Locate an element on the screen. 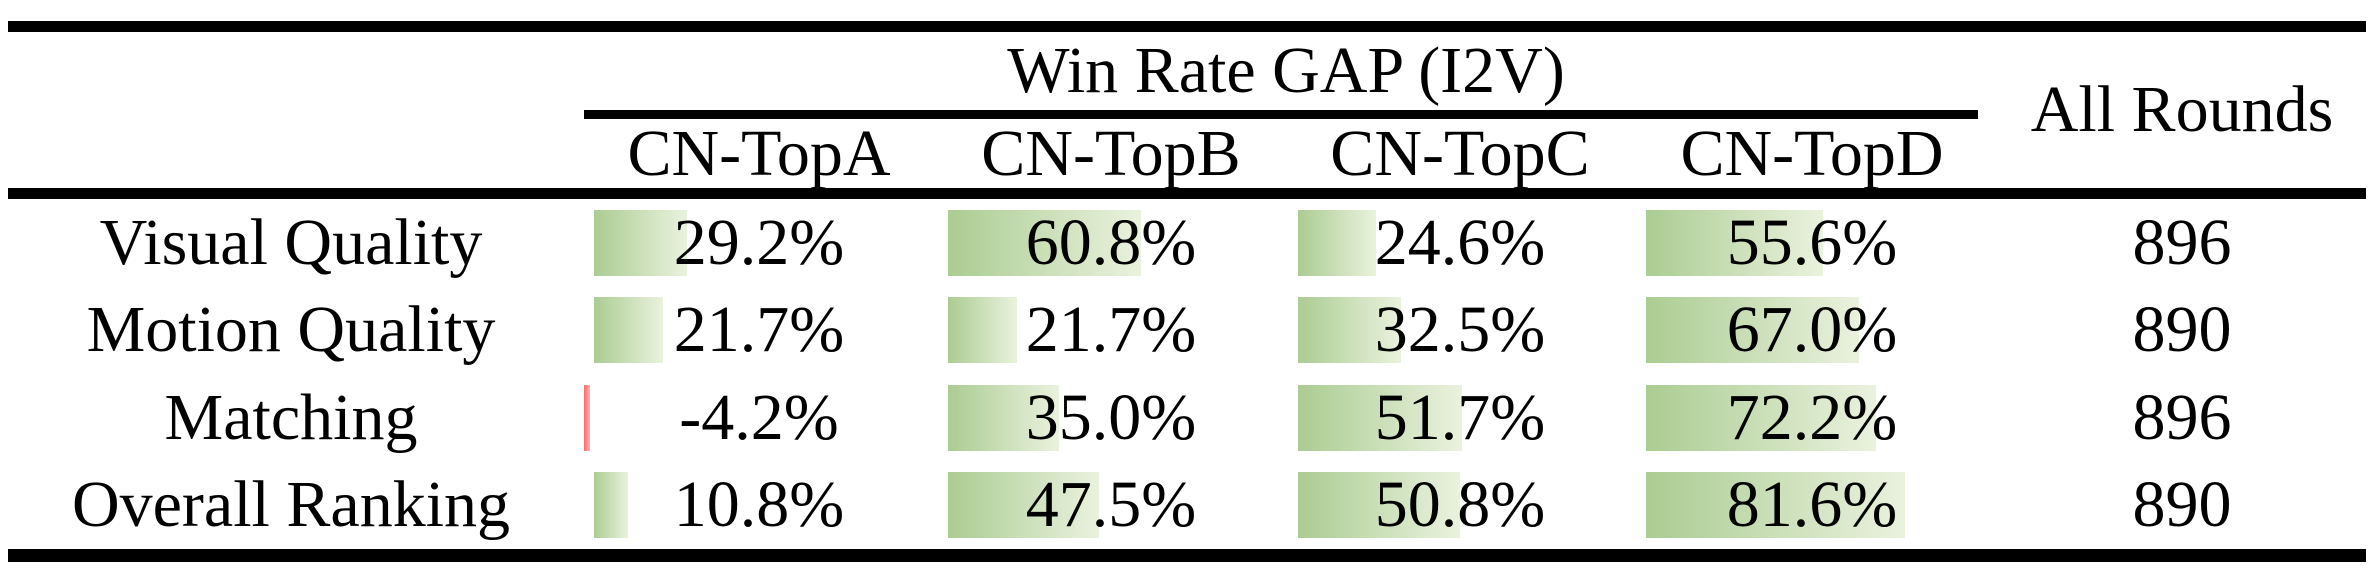 The height and width of the screenshot is (570, 2374). table-top-rule is located at coordinates (1187, 26).